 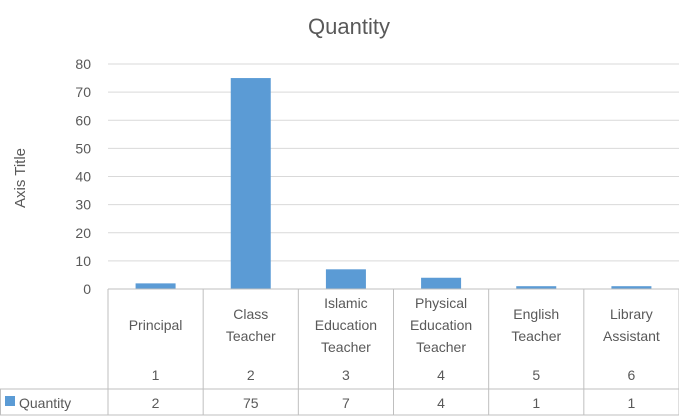 What do you see at coordinates (346, 375) in the screenshot?
I see `category-index-label: 3` at bounding box center [346, 375].